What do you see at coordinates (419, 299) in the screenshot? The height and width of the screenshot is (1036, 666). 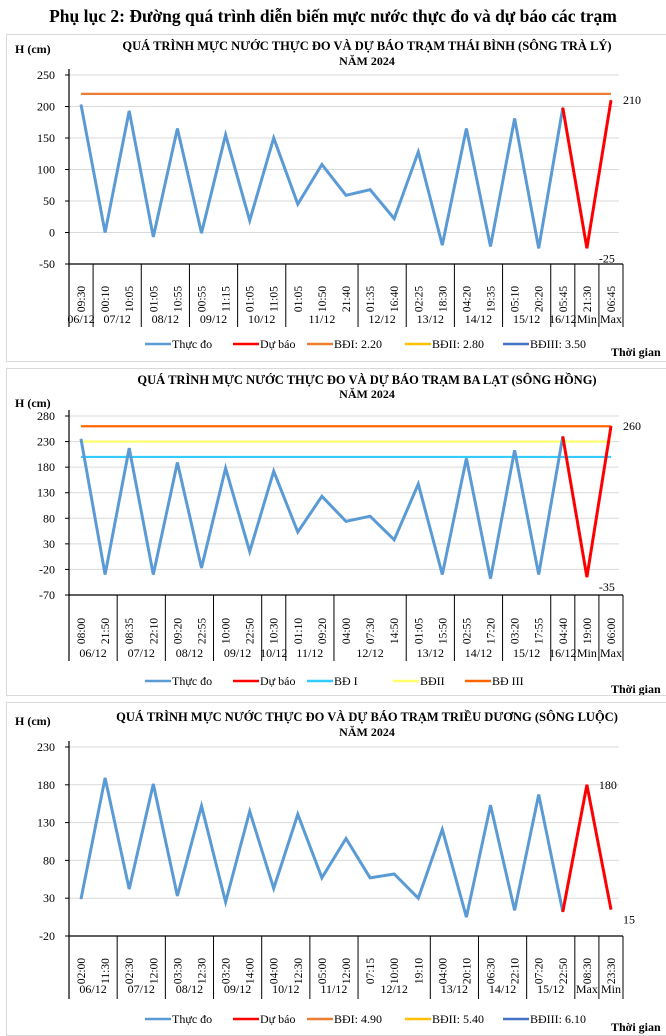 I see `x-time-label: 02:25` at bounding box center [419, 299].